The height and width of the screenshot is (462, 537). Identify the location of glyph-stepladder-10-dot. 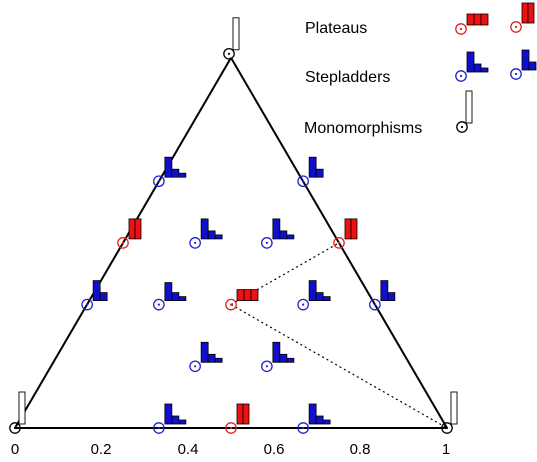
(303, 304).